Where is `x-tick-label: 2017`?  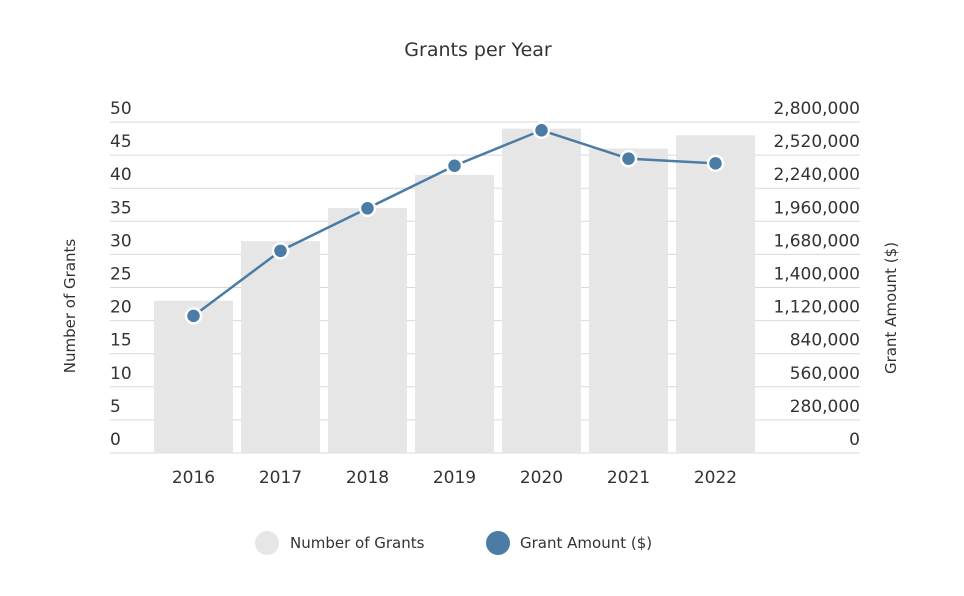 x-tick-label: 2017 is located at coordinates (280, 478).